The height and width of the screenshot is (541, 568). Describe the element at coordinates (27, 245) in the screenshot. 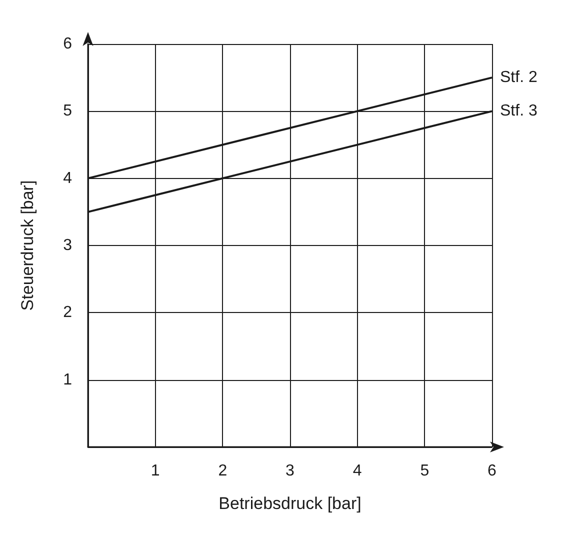

I see `y-axis-title: Steuerdruck [bar]` at that location.